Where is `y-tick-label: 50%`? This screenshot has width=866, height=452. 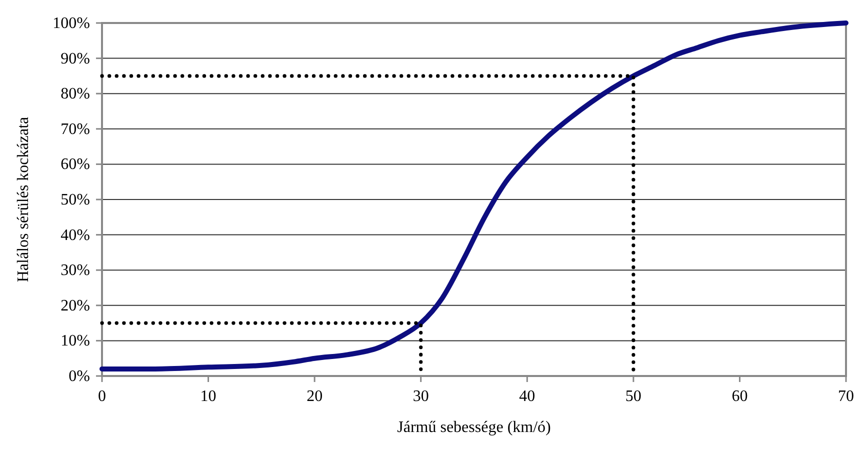
y-tick-label: 50% is located at coordinates (75, 200).